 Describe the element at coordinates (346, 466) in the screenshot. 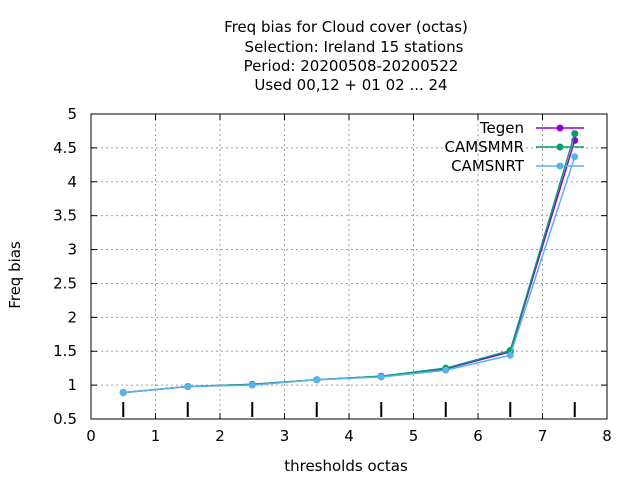

I see `x-axis-label: thresholds octas` at that location.